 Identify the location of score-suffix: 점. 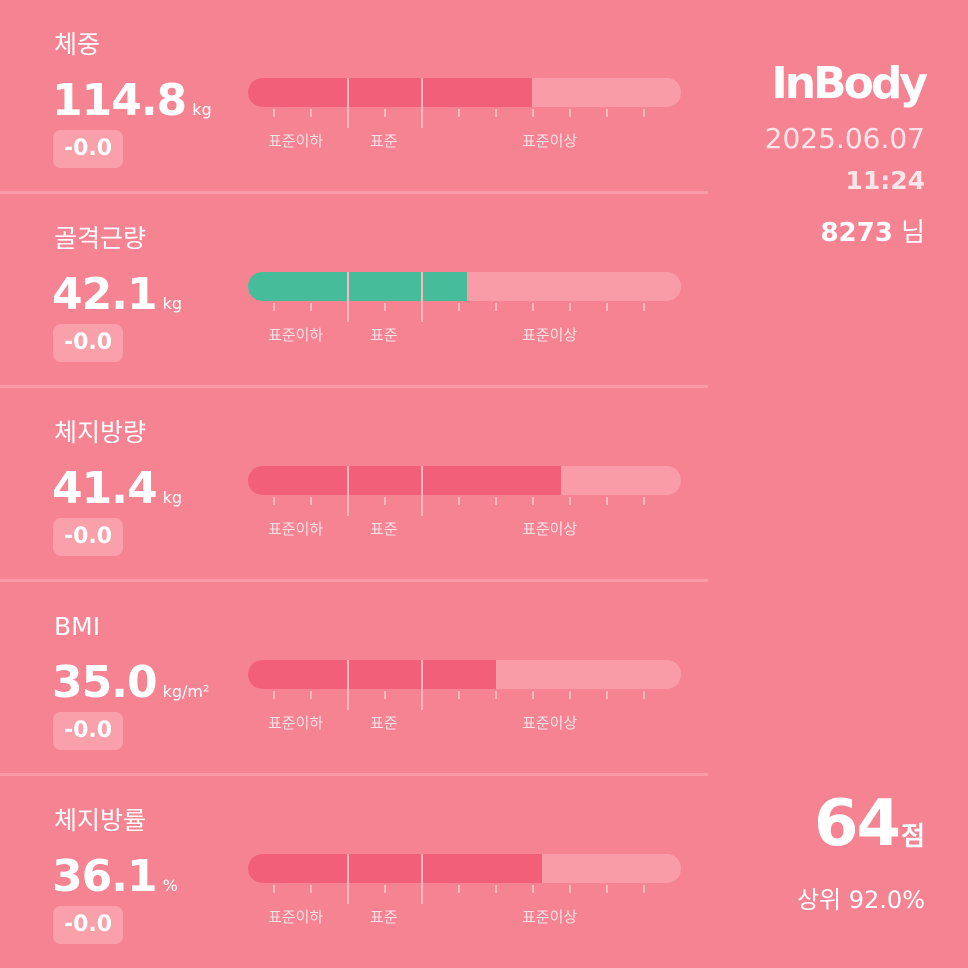
(913, 837).